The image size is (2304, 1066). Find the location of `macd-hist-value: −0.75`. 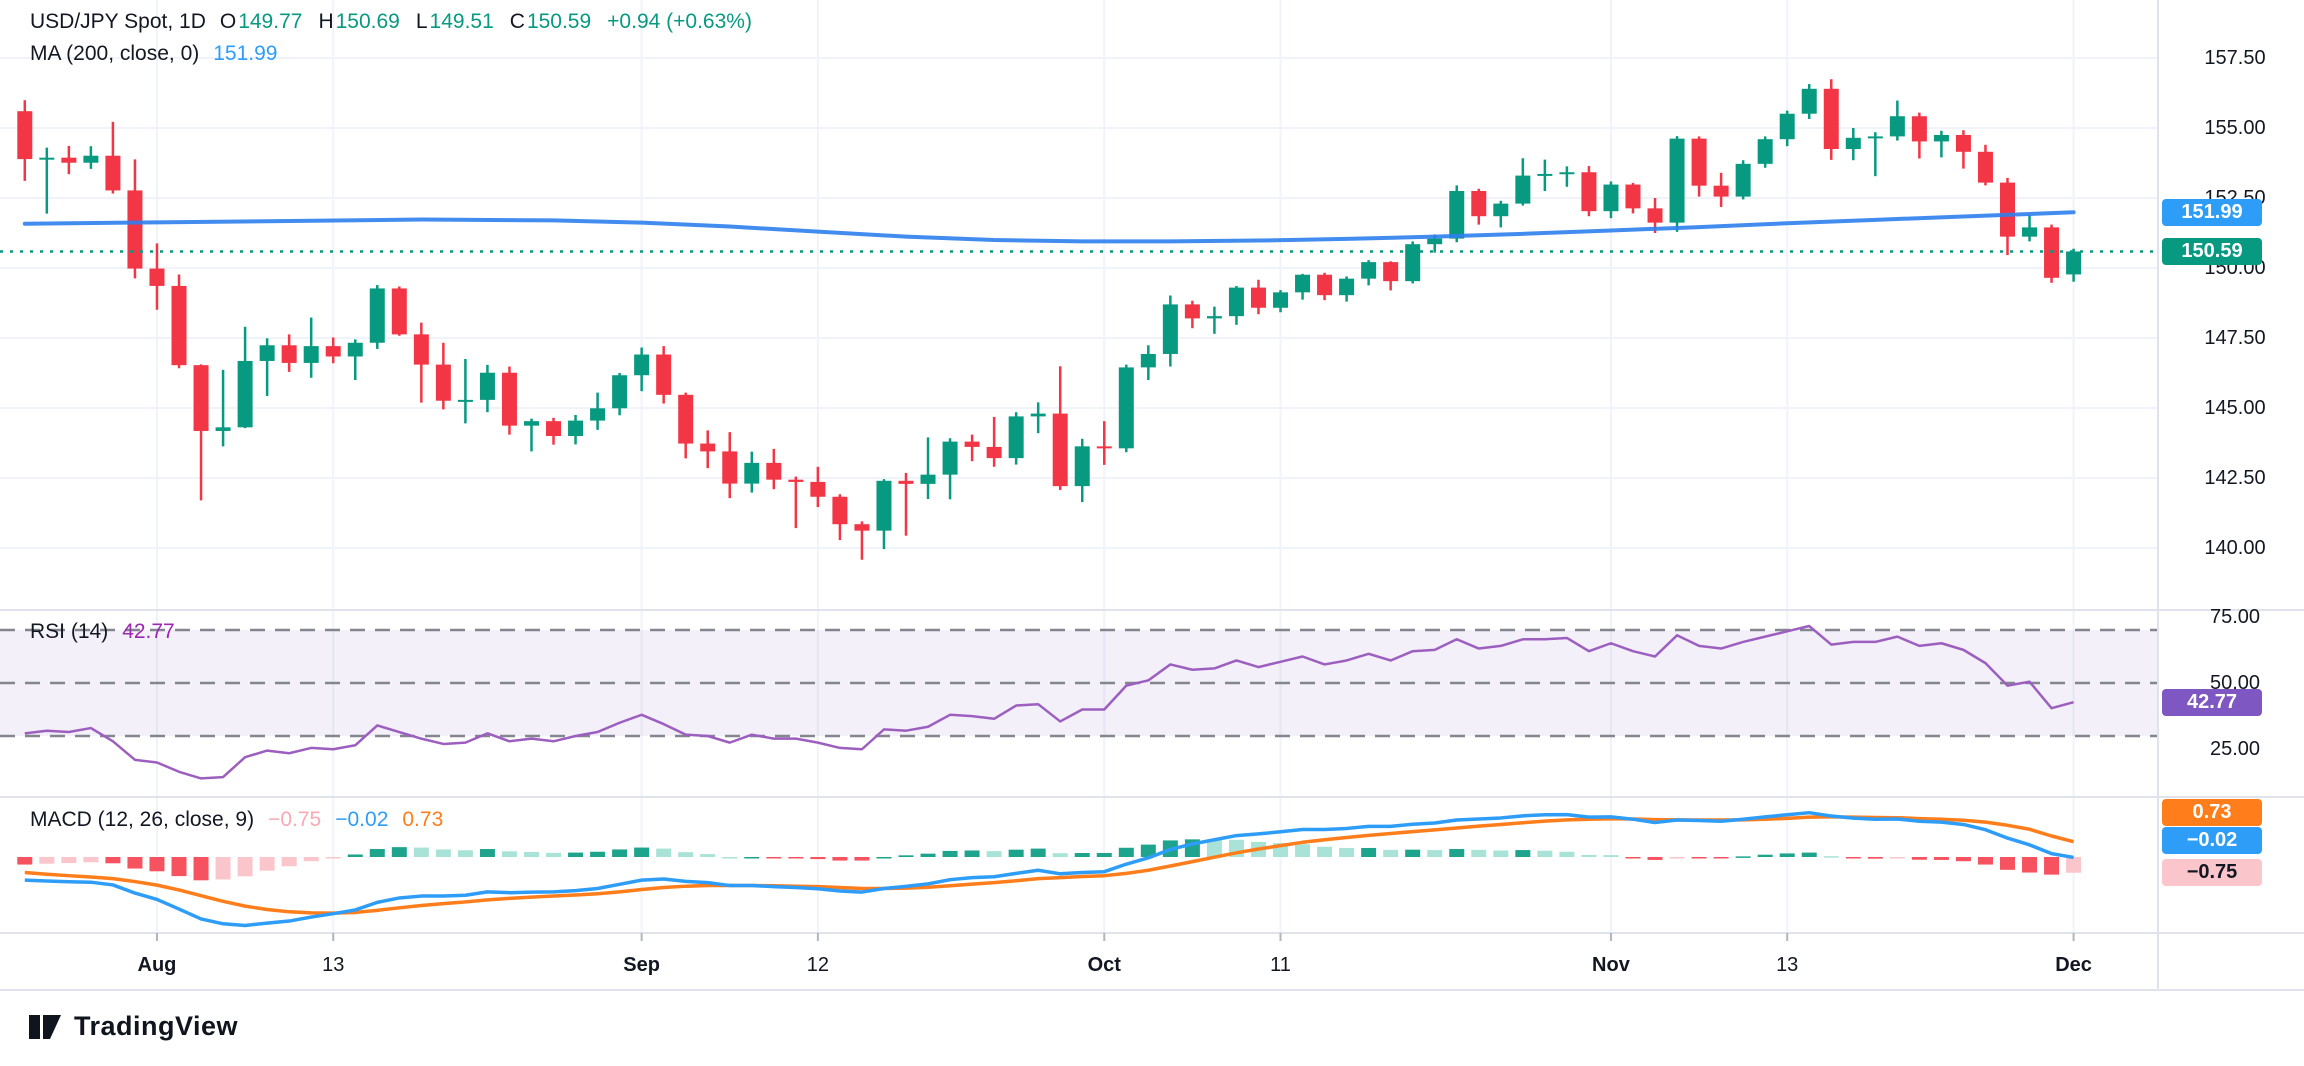

macd-hist-value: −0.75 is located at coordinates (295, 819).